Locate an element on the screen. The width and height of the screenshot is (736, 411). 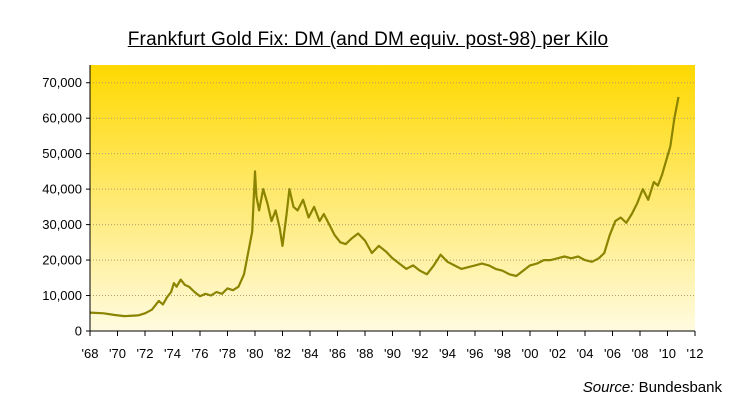
x-tick-label: '80 is located at coordinates (255, 353).